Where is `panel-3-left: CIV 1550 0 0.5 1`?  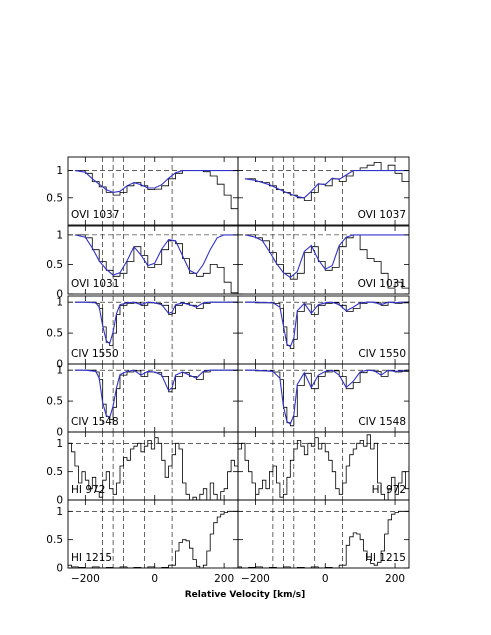 panel-3-left: CIV 1550 0 0.5 1 is located at coordinates (142, 333).